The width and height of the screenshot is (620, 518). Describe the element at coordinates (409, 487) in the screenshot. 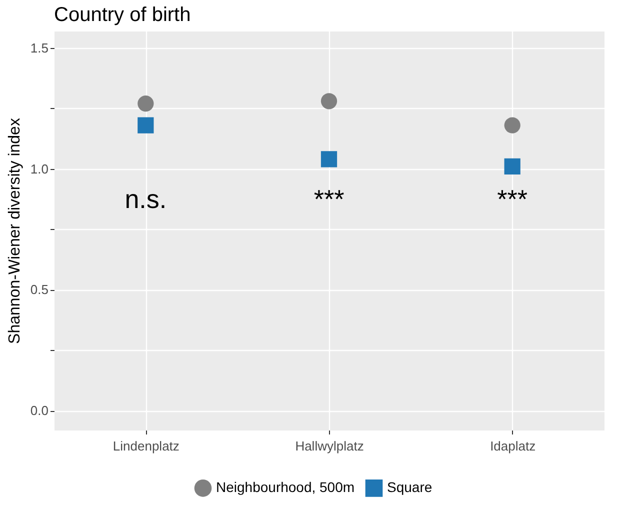

I see `legend-label: Square` at that location.